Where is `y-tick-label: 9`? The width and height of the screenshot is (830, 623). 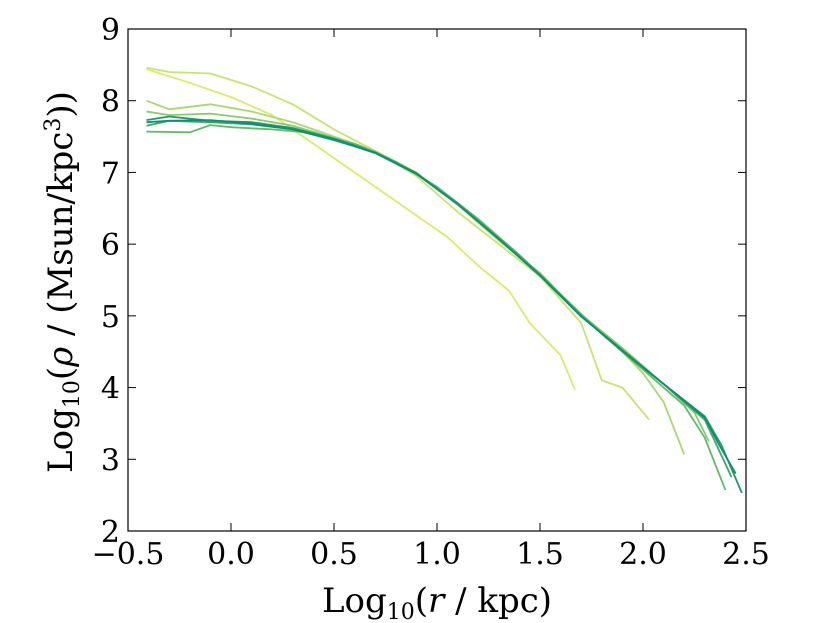
y-tick-label: 9 is located at coordinates (110, 30).